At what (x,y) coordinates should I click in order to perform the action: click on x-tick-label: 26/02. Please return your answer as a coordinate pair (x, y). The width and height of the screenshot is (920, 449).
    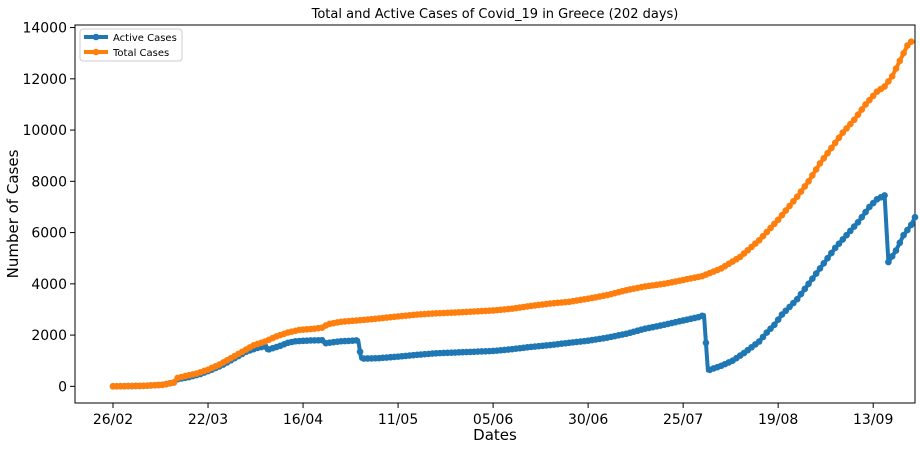
    Looking at the image, I should click on (113, 420).